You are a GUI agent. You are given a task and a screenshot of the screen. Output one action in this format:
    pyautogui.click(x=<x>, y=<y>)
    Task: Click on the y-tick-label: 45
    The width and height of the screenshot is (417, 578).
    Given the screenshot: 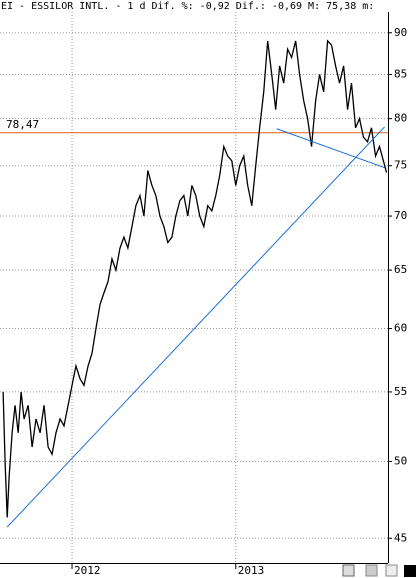 What is the action you would take?
    pyautogui.click(x=400, y=537)
    